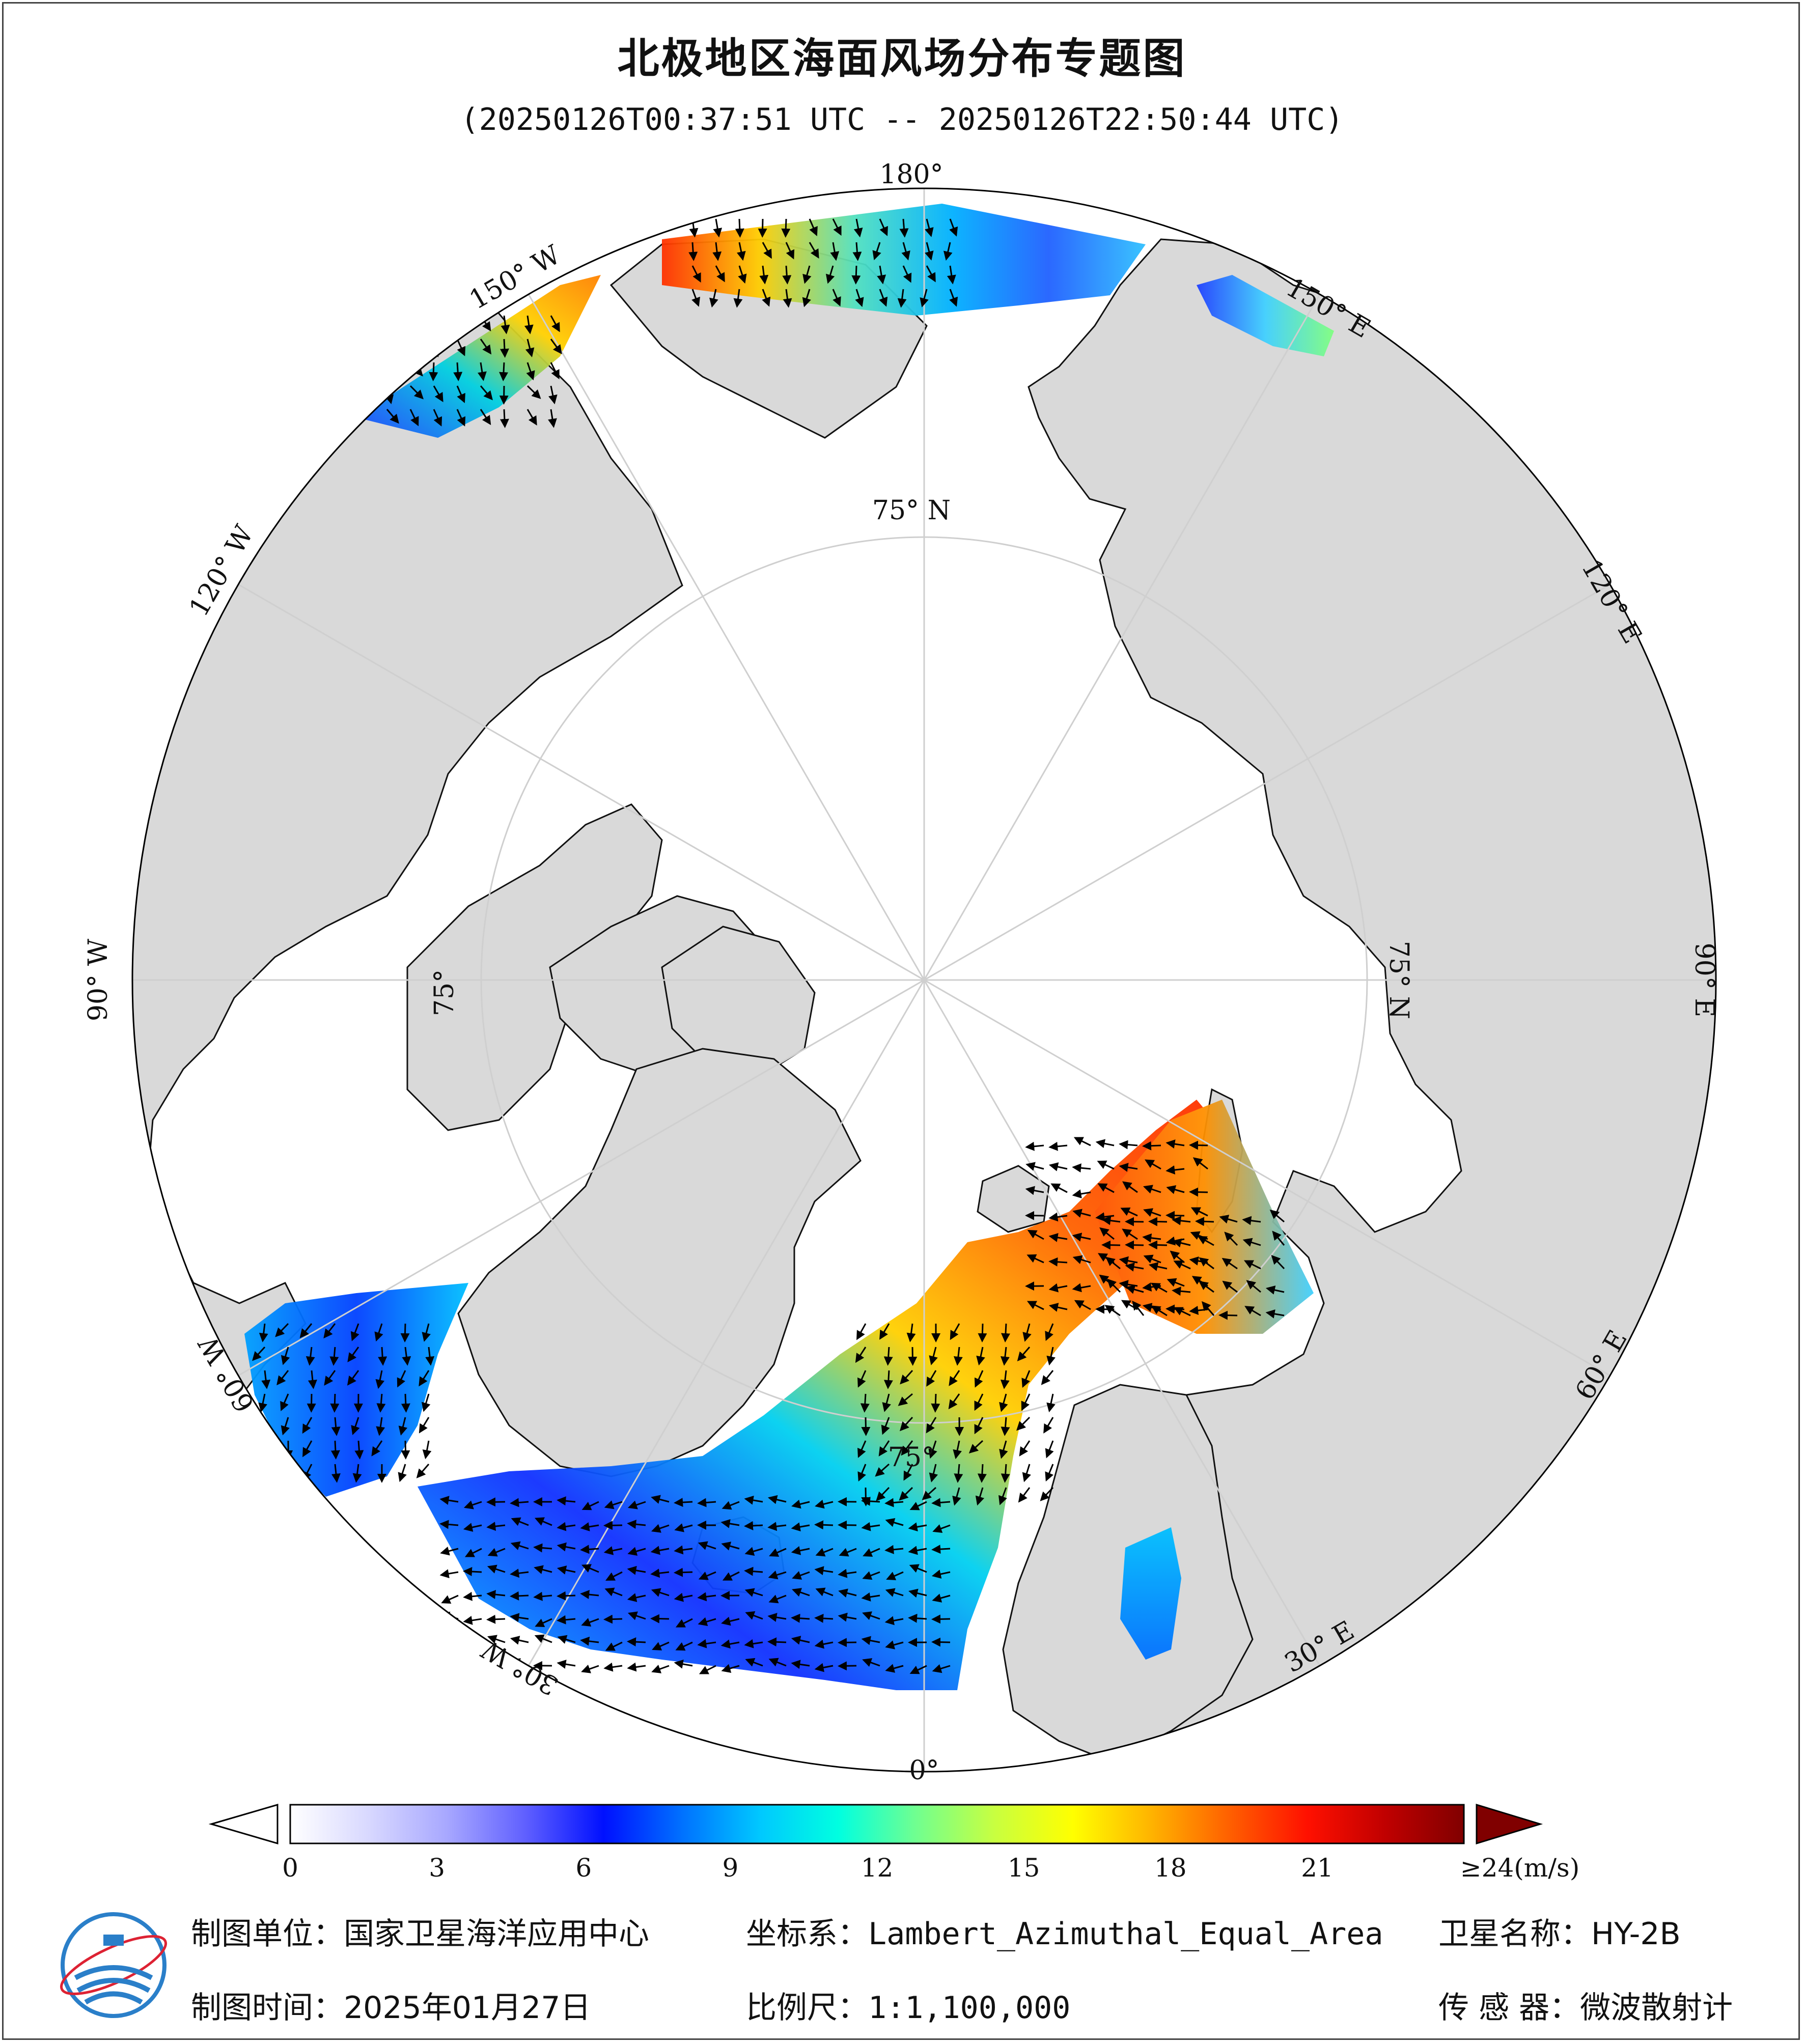  What do you see at coordinates (1265, 315) in the screenshot?
I see `wind-swath-okhotsk` at bounding box center [1265, 315].